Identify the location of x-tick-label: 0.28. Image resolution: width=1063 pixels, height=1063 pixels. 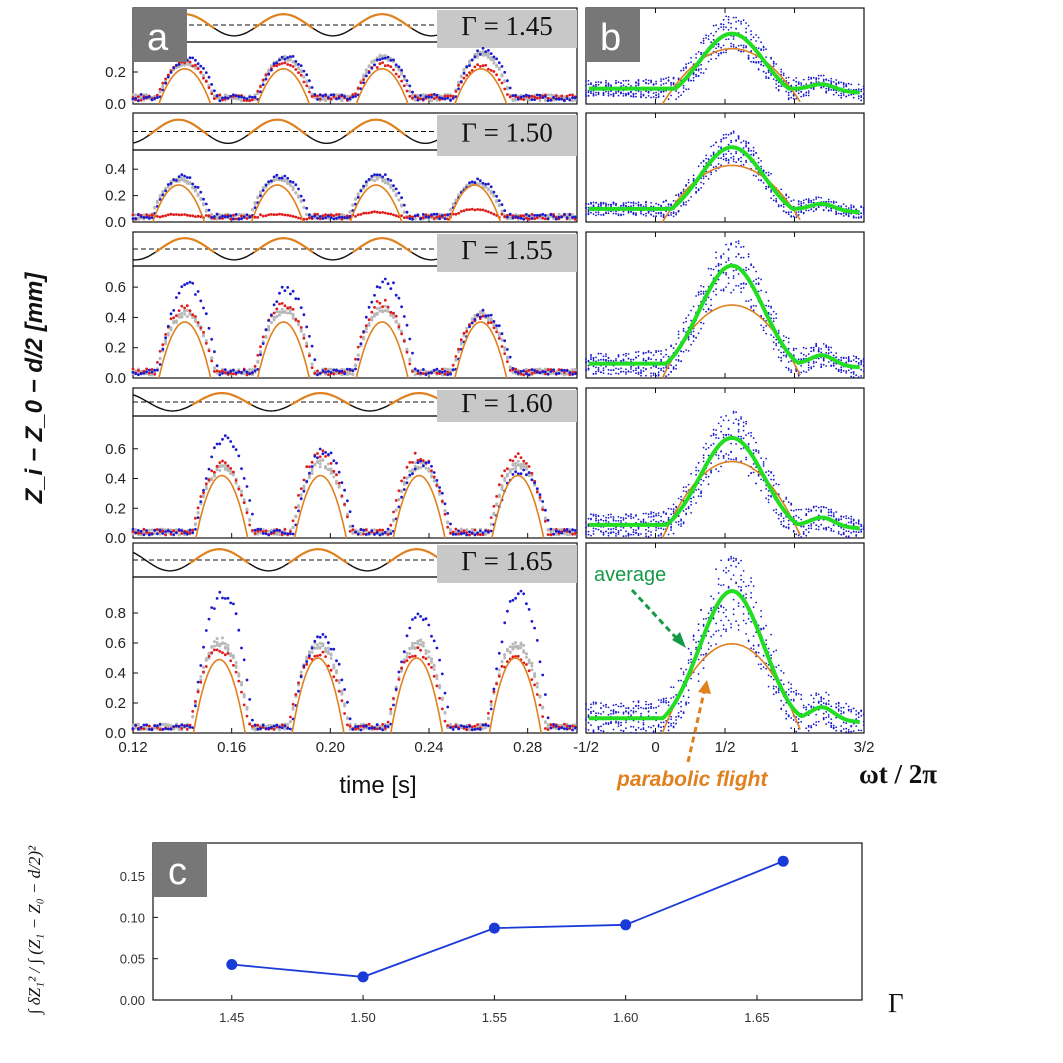
(527, 747).